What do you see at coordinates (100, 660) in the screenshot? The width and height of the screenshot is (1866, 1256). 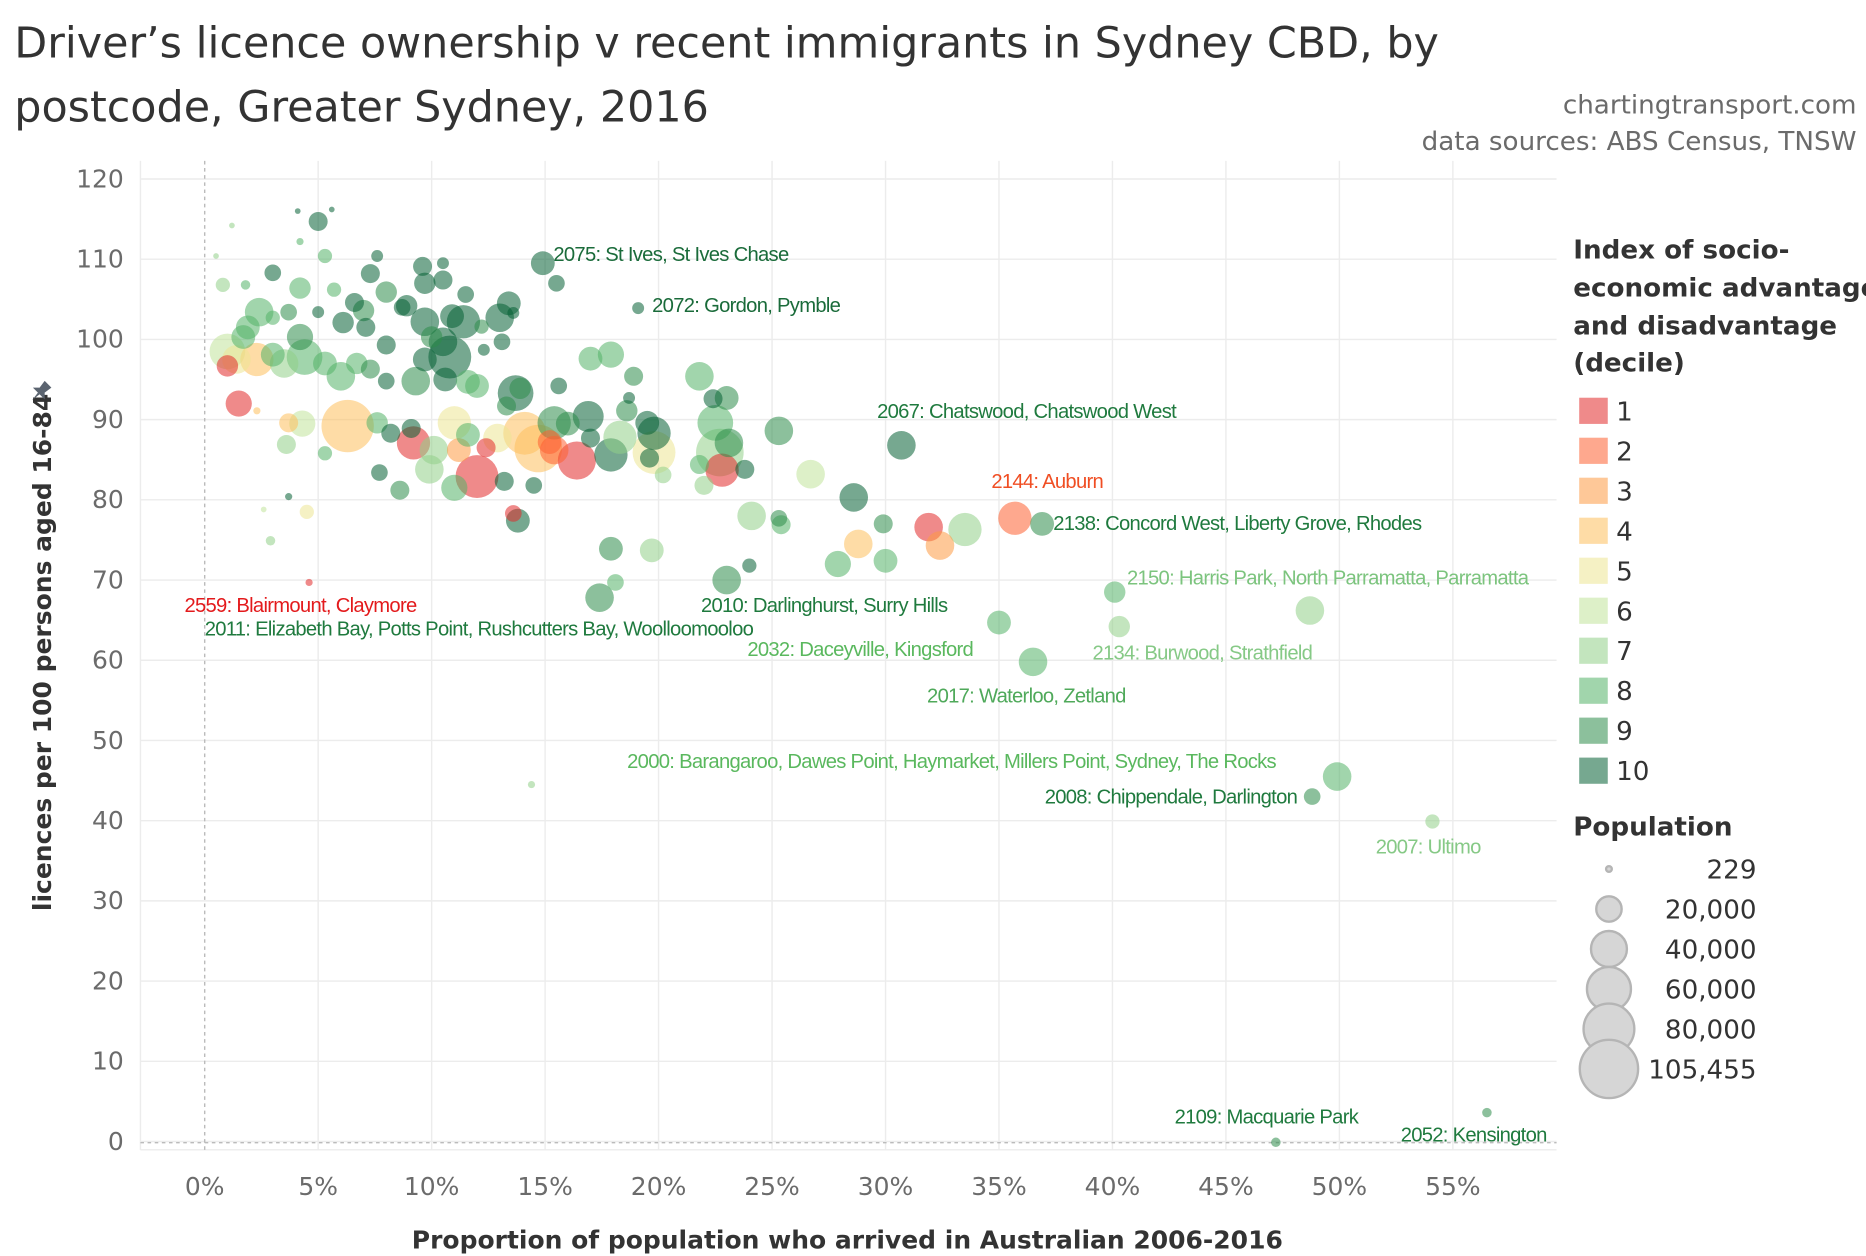 I see `y-axis-ticks: 0 10 20 30 40 50 60 70 80 90 100 110 120` at bounding box center [100, 660].